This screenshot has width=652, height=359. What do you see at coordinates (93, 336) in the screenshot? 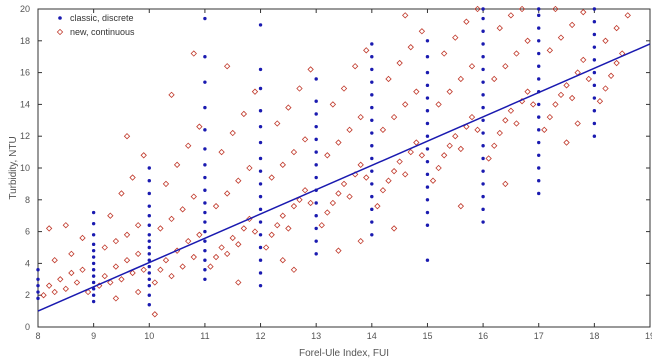
I see `x-tick-label: 9` at bounding box center [93, 336].